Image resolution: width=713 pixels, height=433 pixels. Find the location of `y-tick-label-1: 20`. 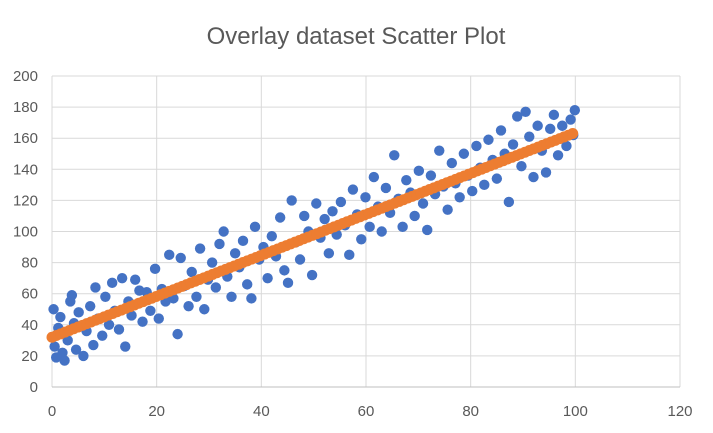

y-tick-label-1: 20 is located at coordinates (29, 356).